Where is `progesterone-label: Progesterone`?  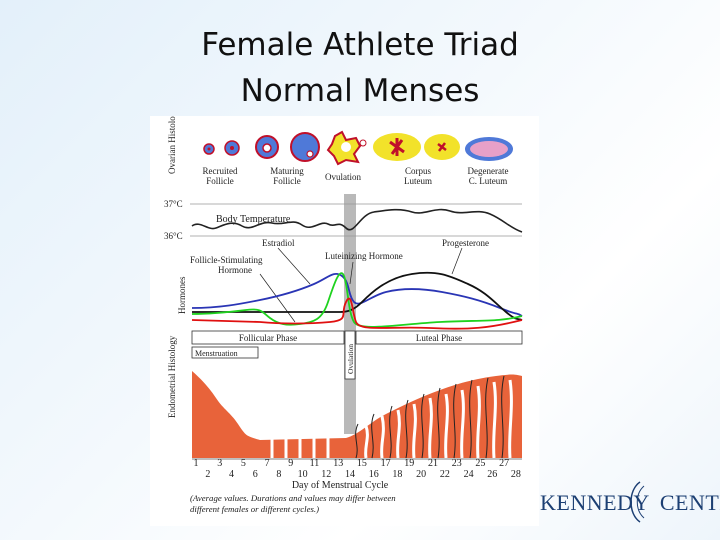
progesterone-label: Progesterone is located at coordinates (465, 243).